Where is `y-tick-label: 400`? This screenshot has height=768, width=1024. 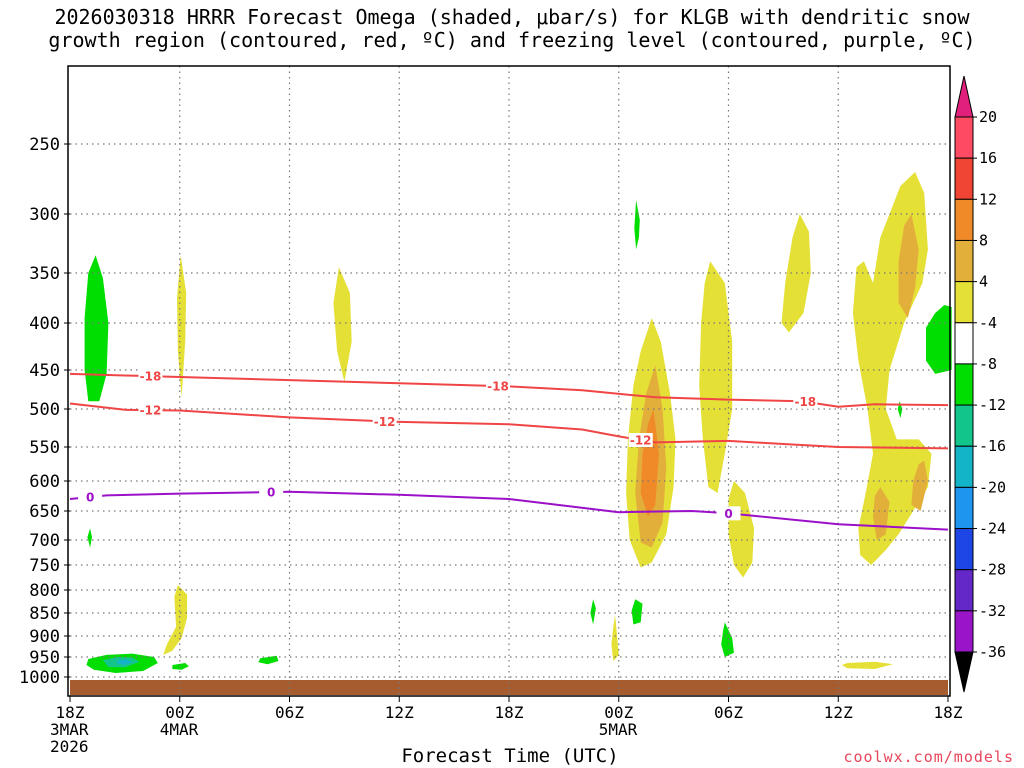 y-tick-label: 400 is located at coordinates (44, 324).